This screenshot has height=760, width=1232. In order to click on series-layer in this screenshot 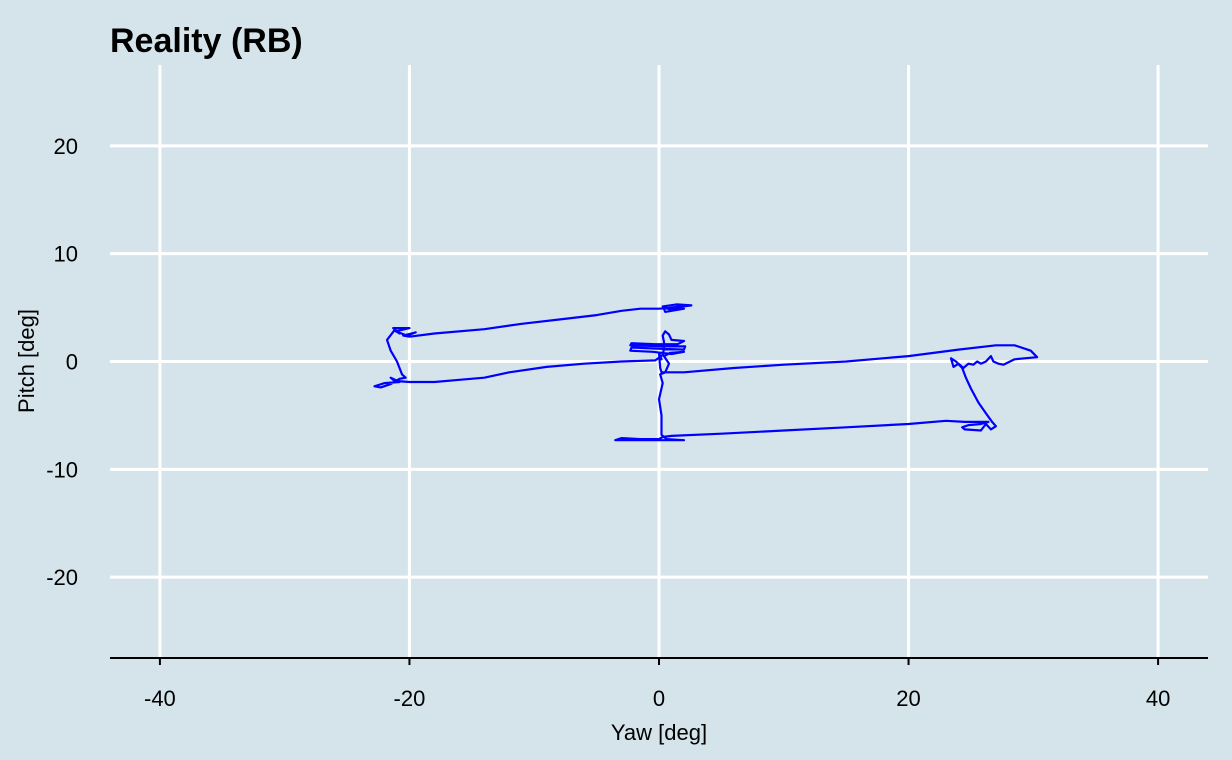, I will do `click(706, 372)`.